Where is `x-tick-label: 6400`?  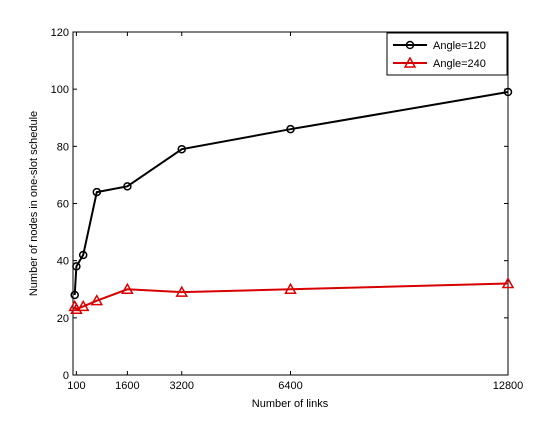 x-tick-label: 6400 is located at coordinates (290, 386).